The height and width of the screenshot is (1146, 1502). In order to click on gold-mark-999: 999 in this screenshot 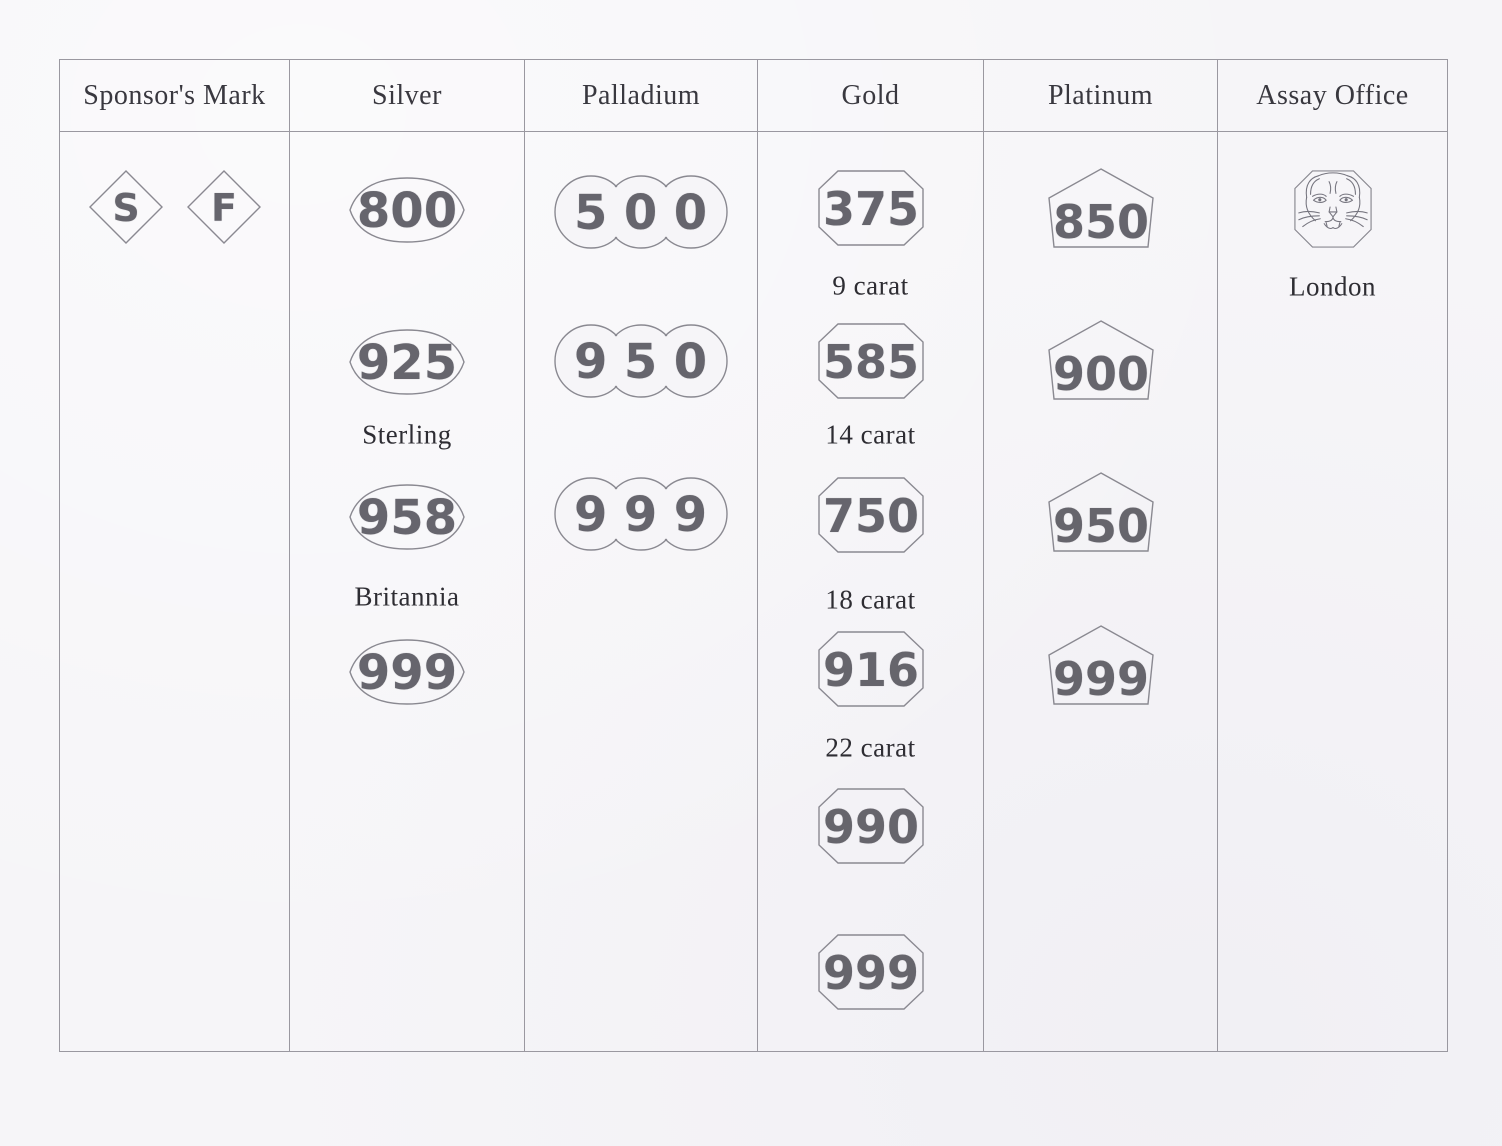, I will do `click(871, 972)`.